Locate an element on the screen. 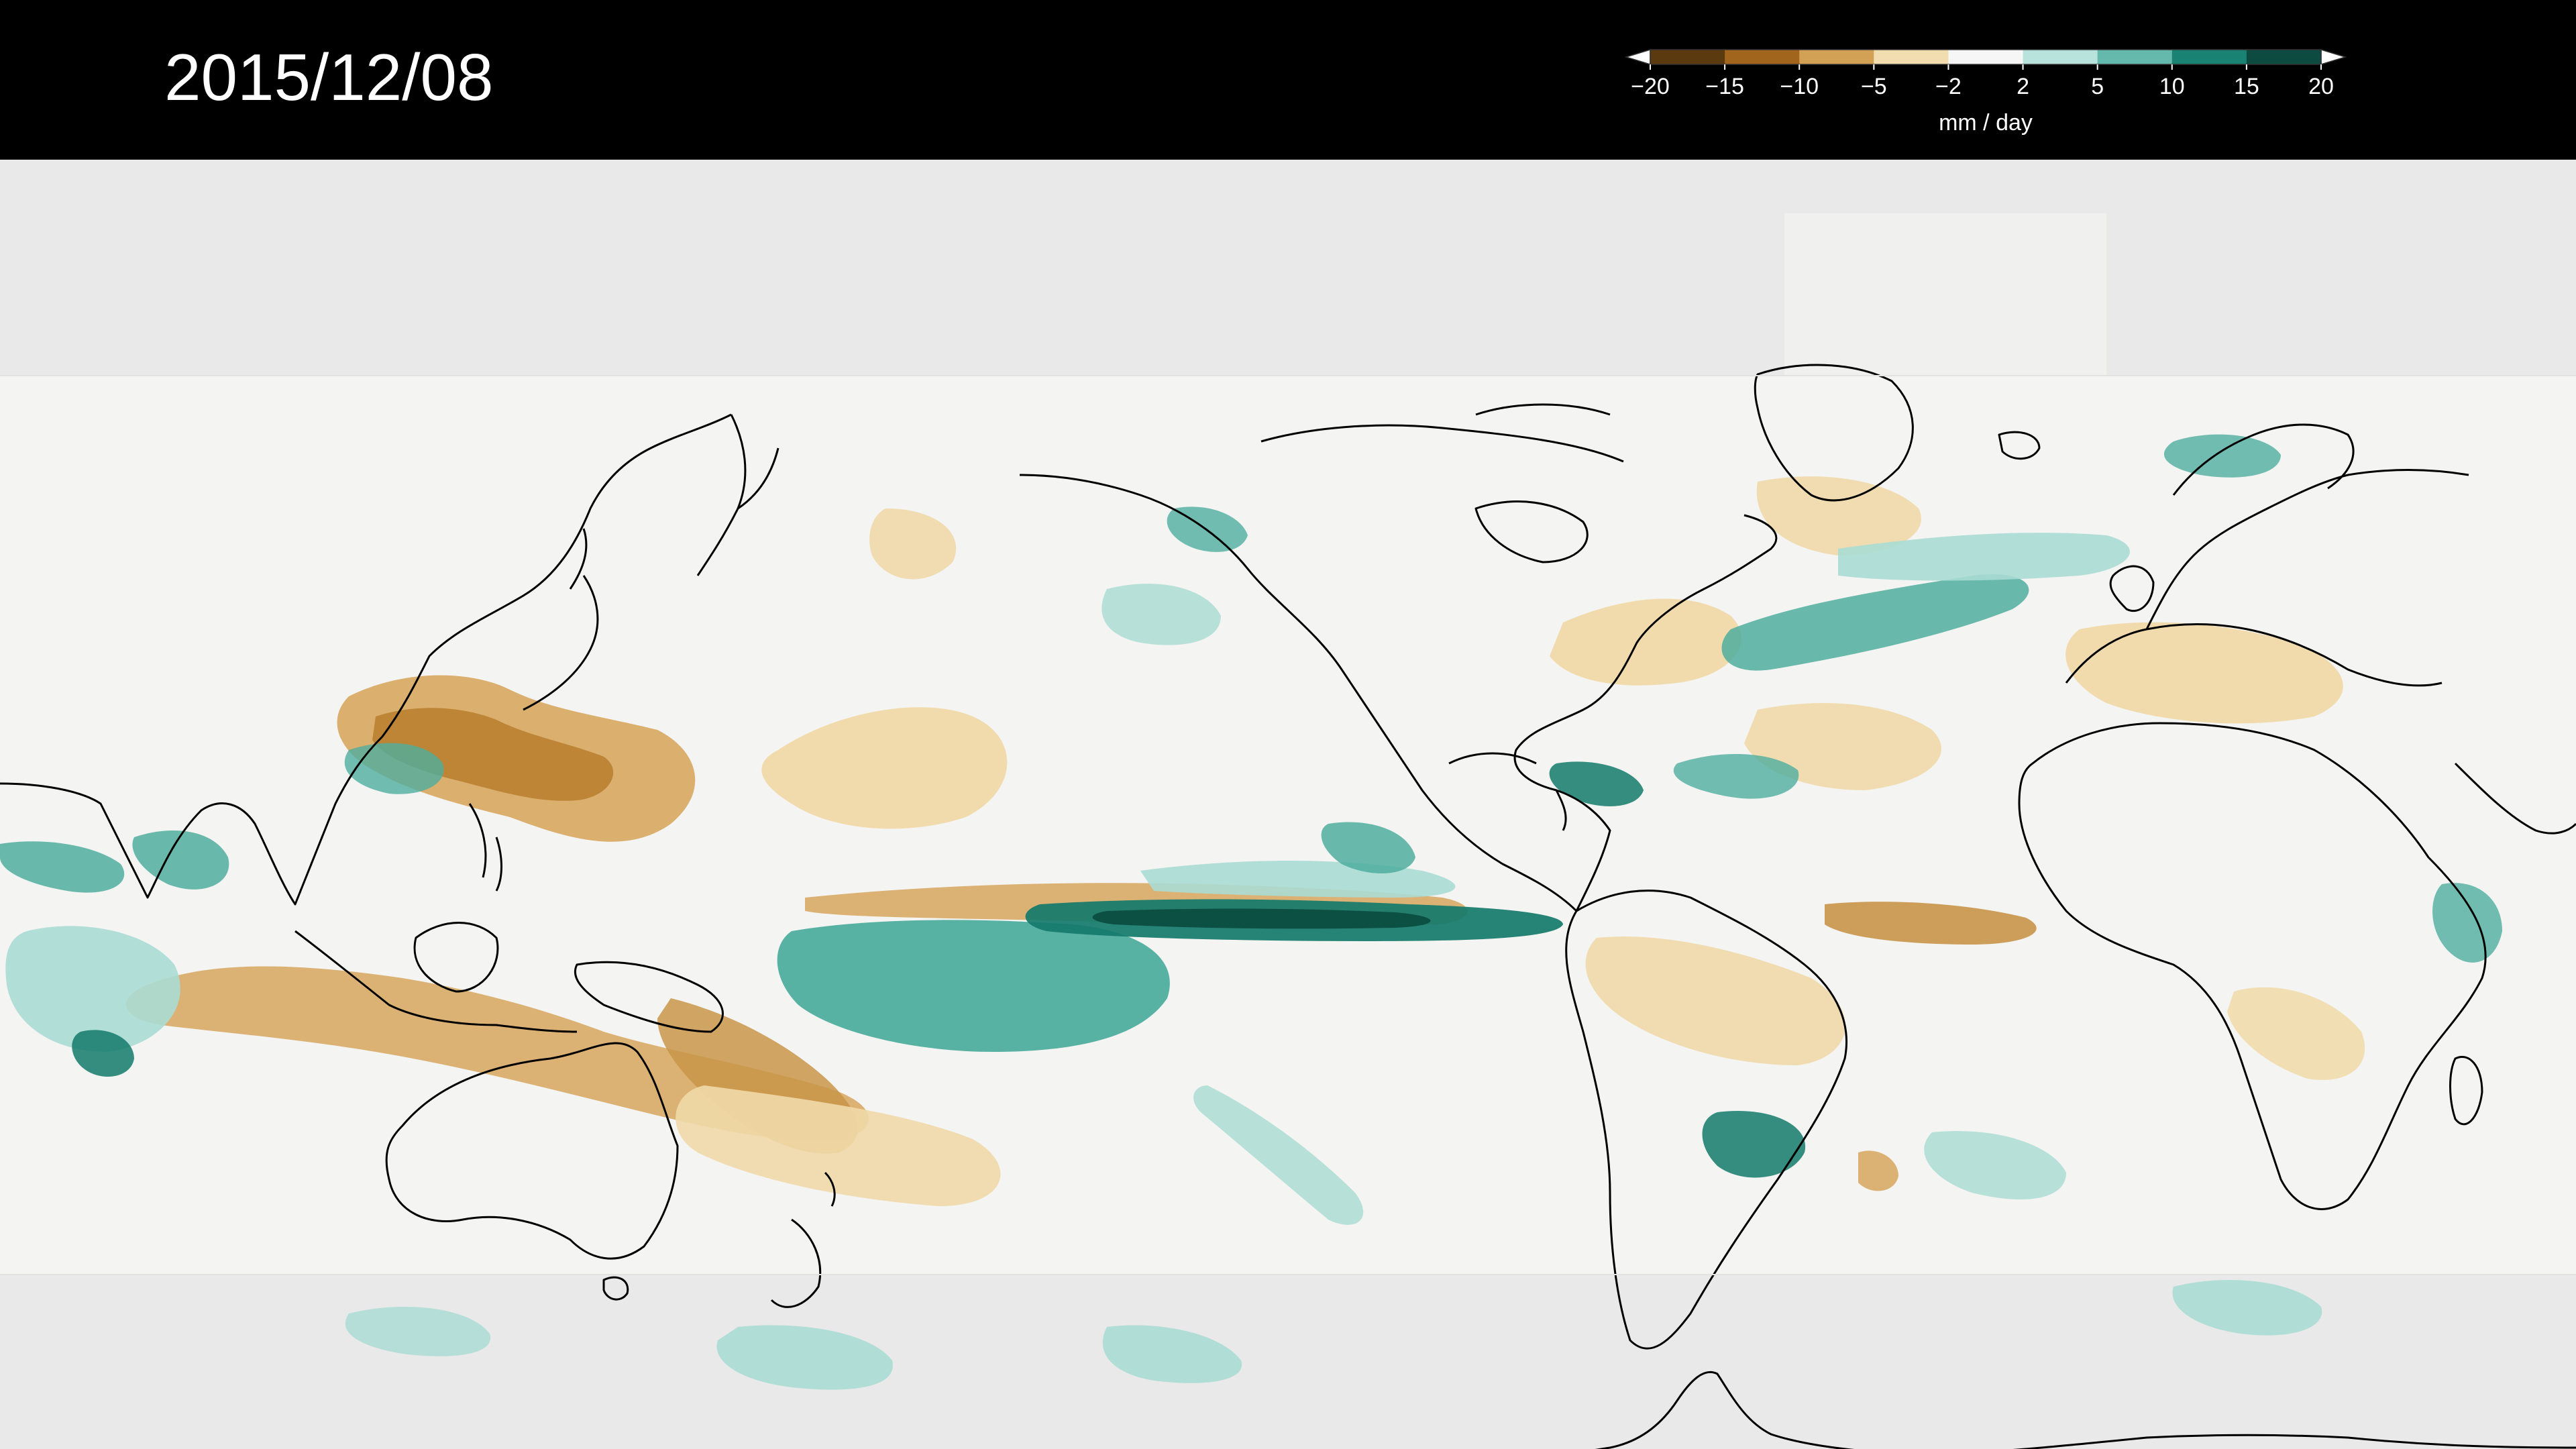  anomaly-wet-south-atlantic-band is located at coordinates (1995, 1165).